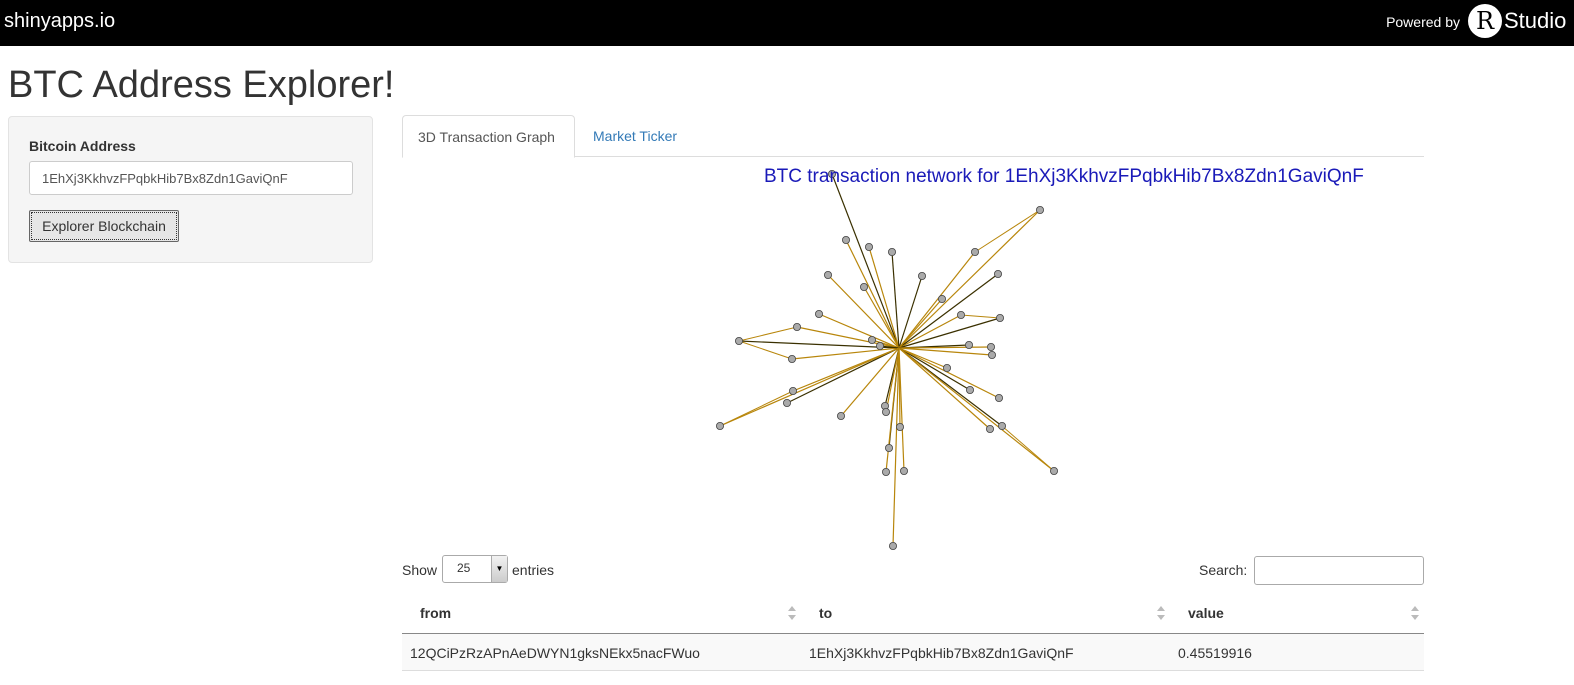 Image resolution: width=1574 pixels, height=685 pixels. Describe the element at coordinates (787, 23) in the screenshot. I see `top-bar: shinyapps.io Powered by R Studio` at that location.